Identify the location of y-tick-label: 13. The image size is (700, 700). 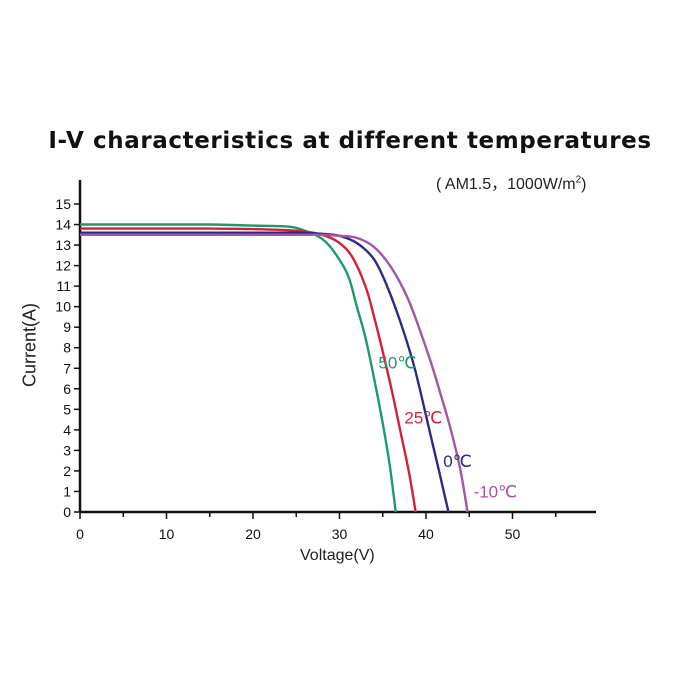
(63, 245).